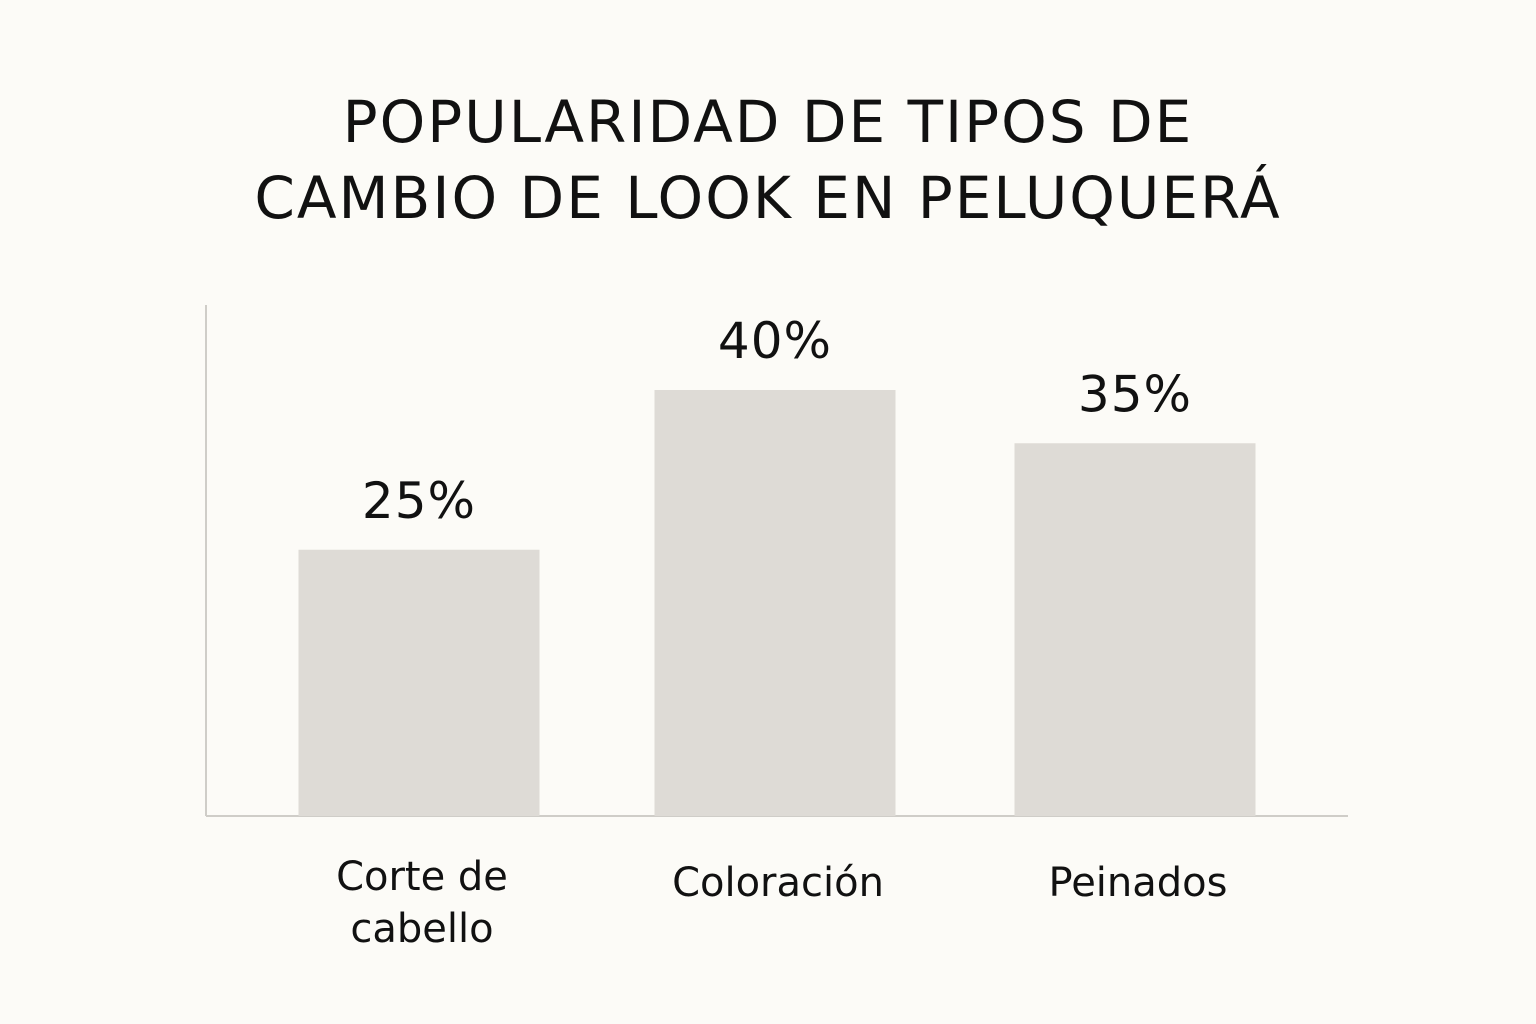 The image size is (1536, 1024). I want to click on data-label-2: 40%, so click(775, 341).